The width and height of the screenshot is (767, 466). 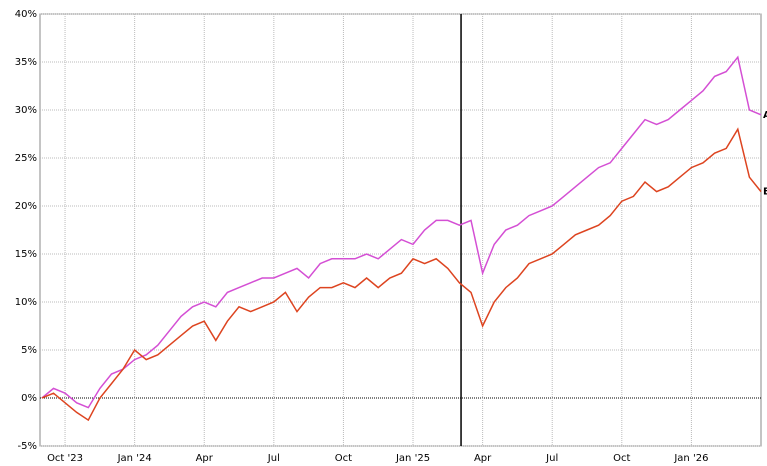 I want to click on y-tick-label: 40%, so click(x=26, y=14).